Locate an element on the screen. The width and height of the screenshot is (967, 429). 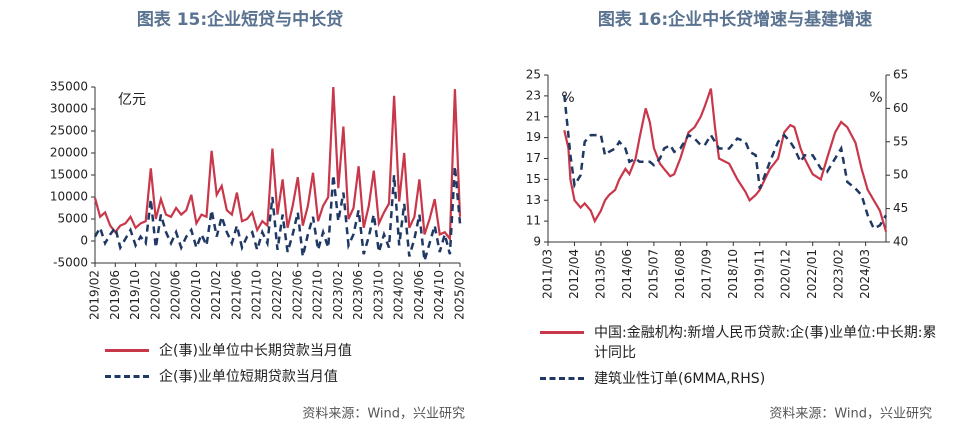
y-tick-label: 21 is located at coordinates (533, 116).